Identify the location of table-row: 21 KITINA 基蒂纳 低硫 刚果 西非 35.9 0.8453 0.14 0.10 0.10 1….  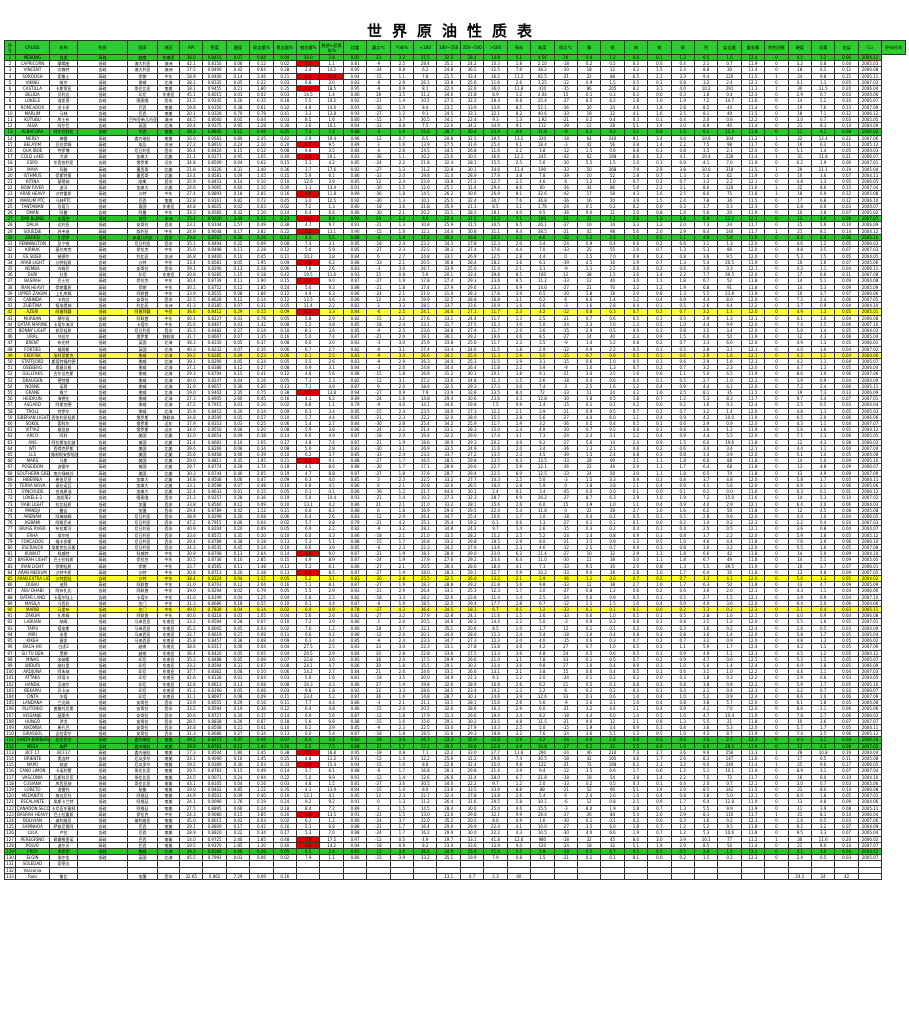
(455, 182).